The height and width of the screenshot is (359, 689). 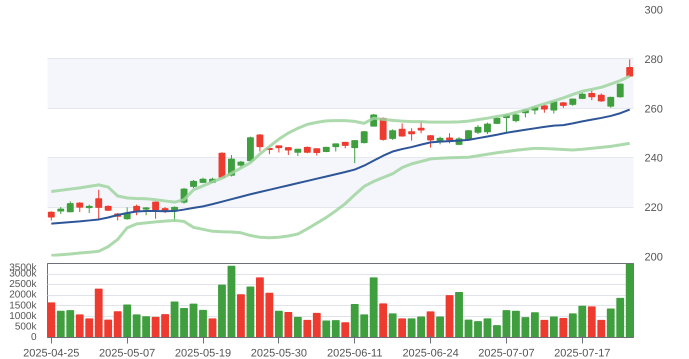 I want to click on y-tick-label: 240, so click(x=653, y=158).